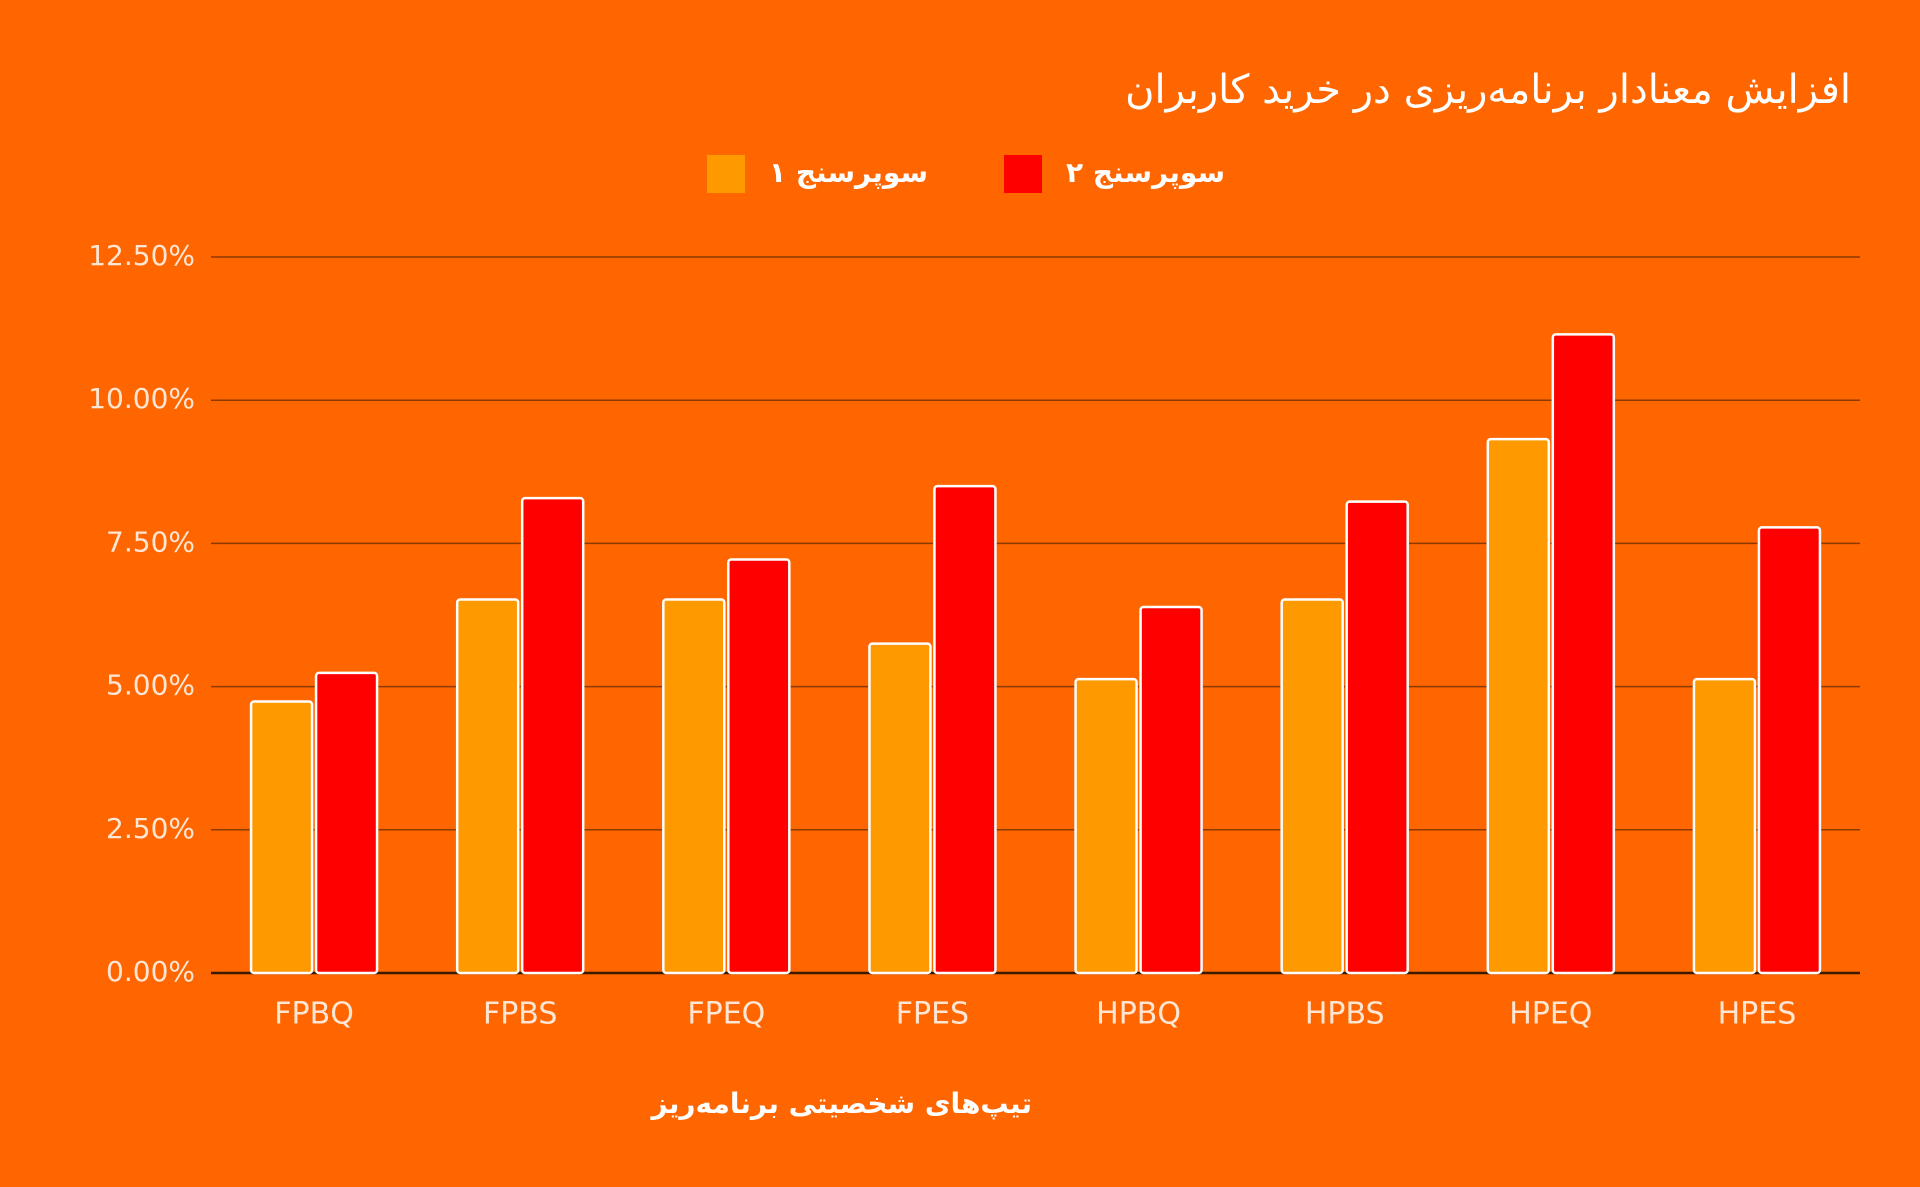  Describe the element at coordinates (150, 971) in the screenshot. I see `y-tick-label: 0.00%` at that location.